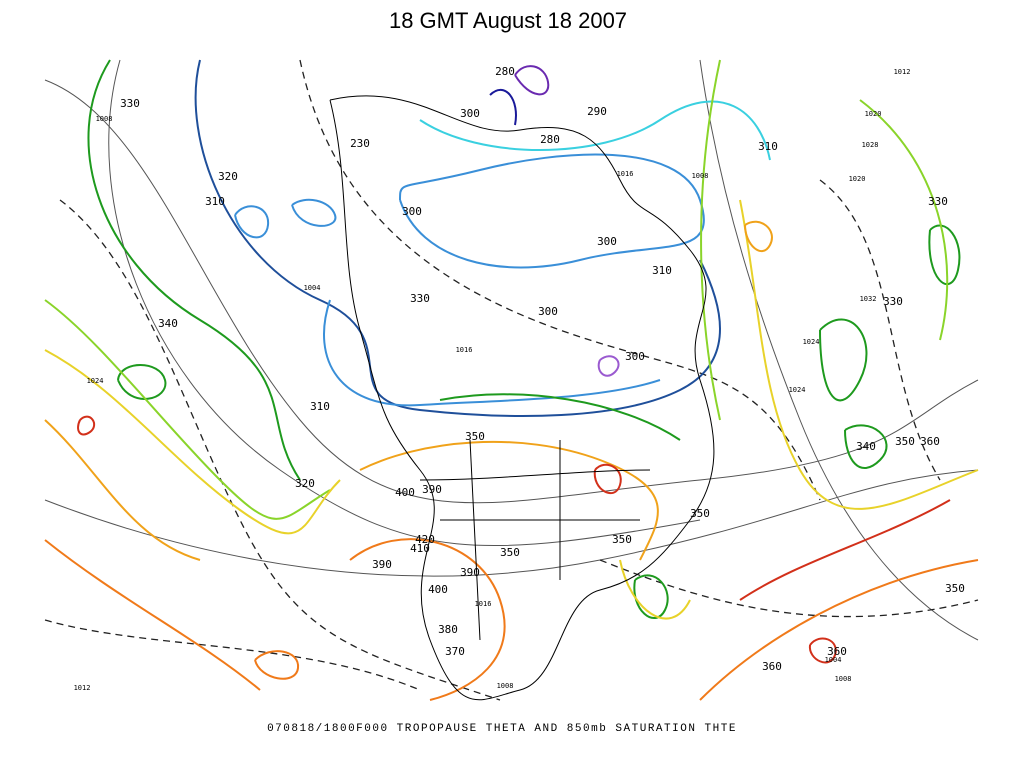 The height and width of the screenshot is (768, 1024). I want to click on contour-label: 380, so click(448, 629).